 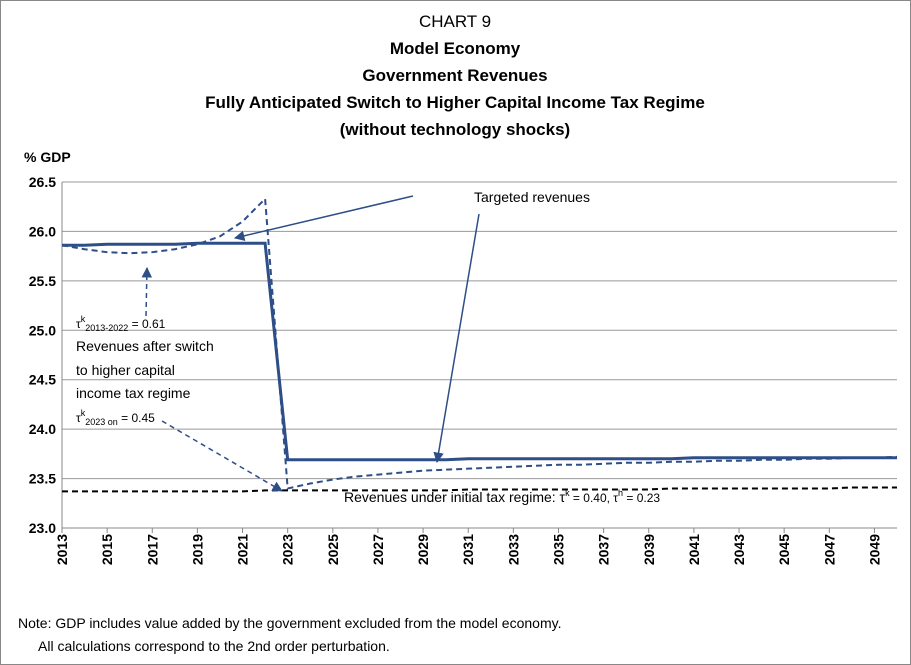 What do you see at coordinates (558, 549) in the screenshot?
I see `x-tick-label: 2035` at bounding box center [558, 549].